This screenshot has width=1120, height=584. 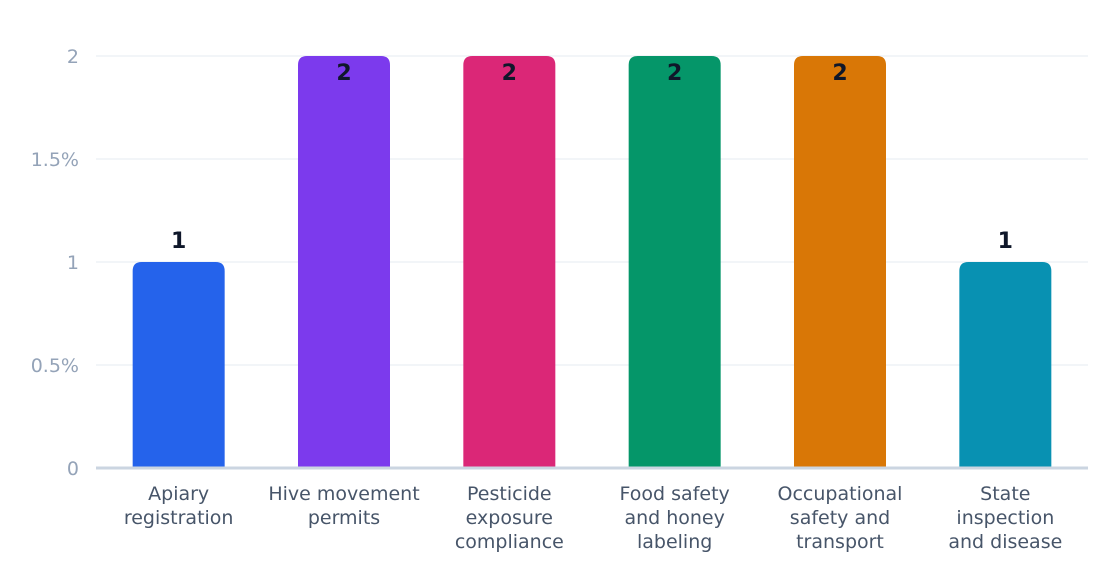 What do you see at coordinates (55, 366) in the screenshot?
I see `y-tick-label: 0.5%` at bounding box center [55, 366].